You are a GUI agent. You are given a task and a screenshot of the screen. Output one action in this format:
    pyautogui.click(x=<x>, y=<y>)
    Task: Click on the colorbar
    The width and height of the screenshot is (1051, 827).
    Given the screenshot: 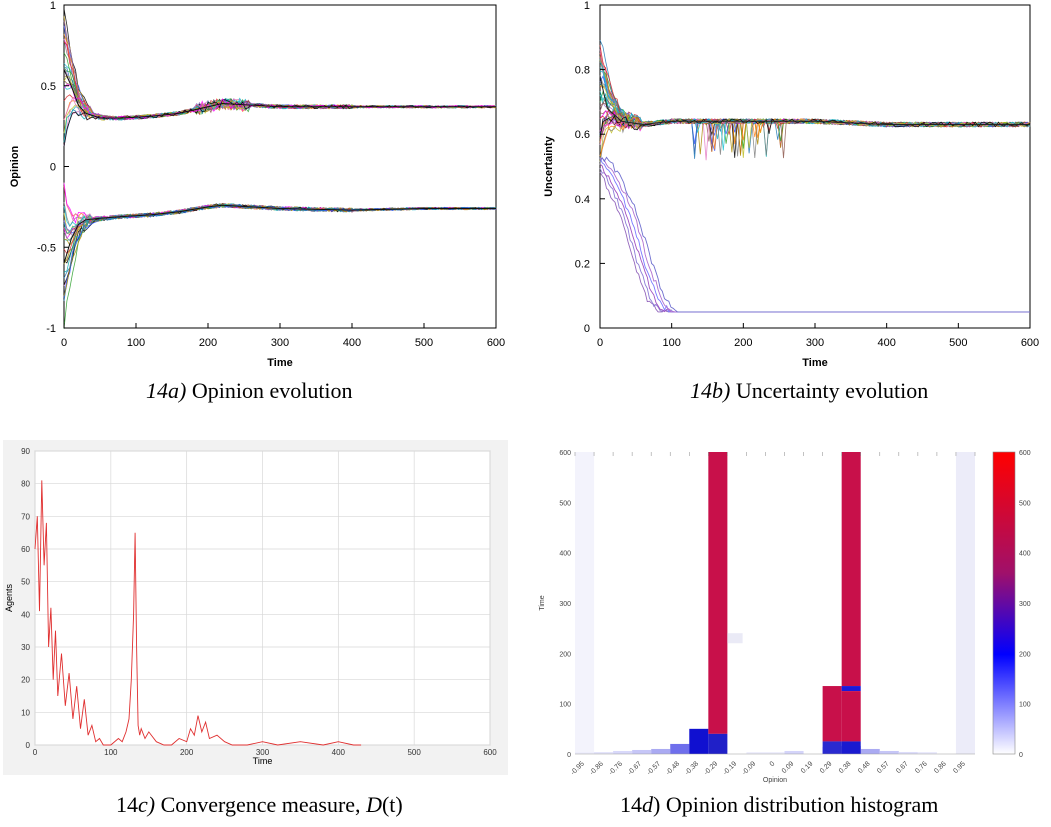 What is the action you would take?
    pyautogui.click(x=1004, y=603)
    